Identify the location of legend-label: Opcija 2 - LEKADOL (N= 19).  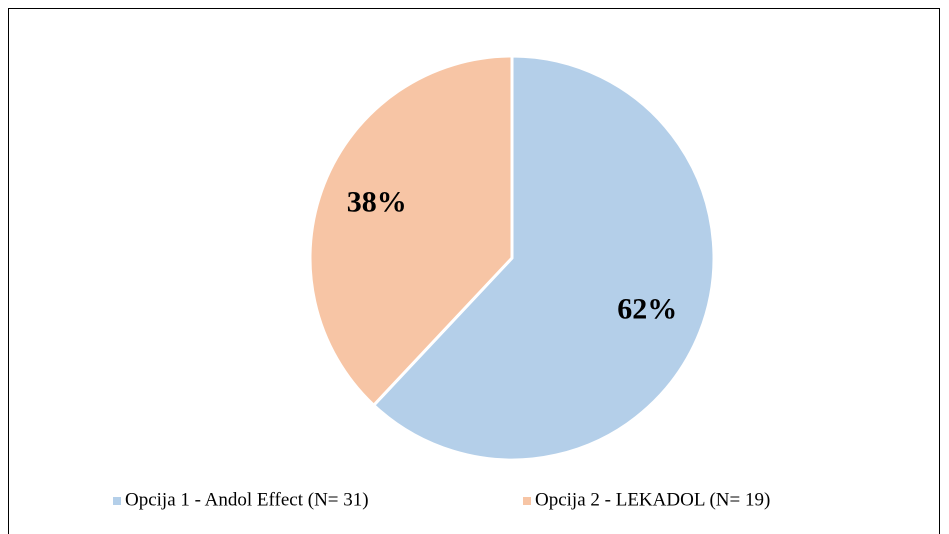
(652, 499).